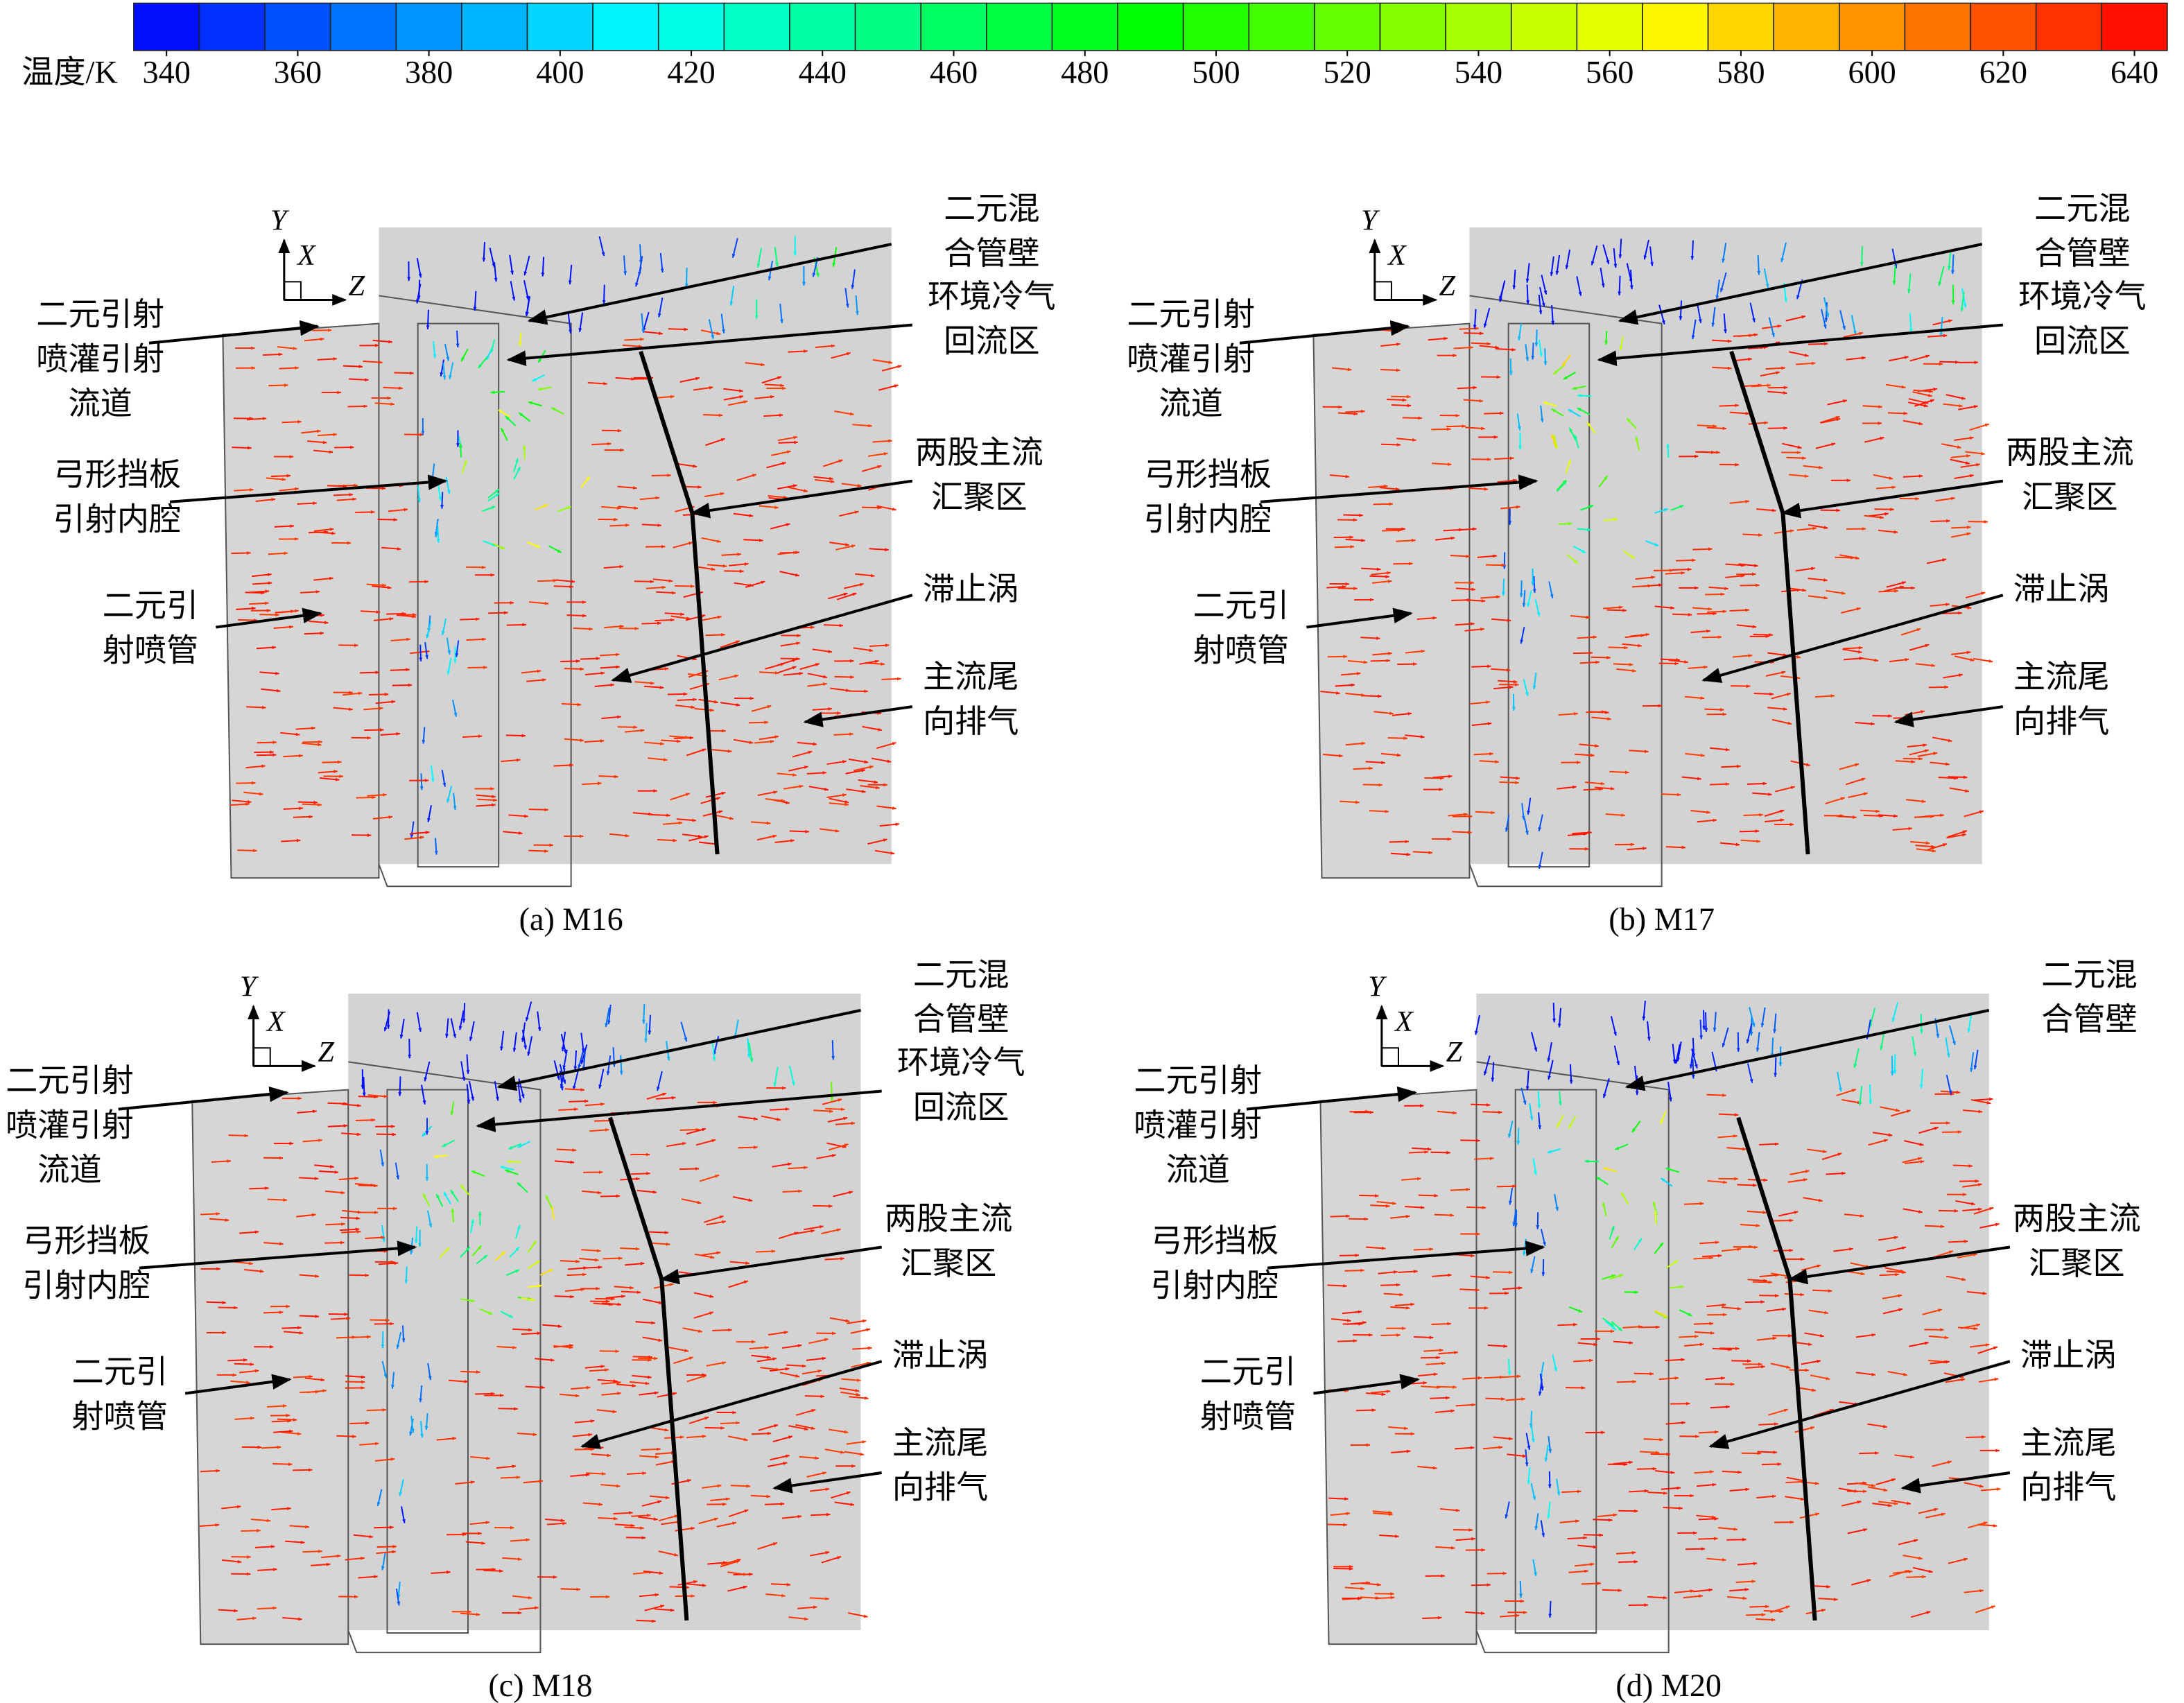 The image size is (2184, 1703). I want to click on annotation: 引射内腔, so click(1207, 519).